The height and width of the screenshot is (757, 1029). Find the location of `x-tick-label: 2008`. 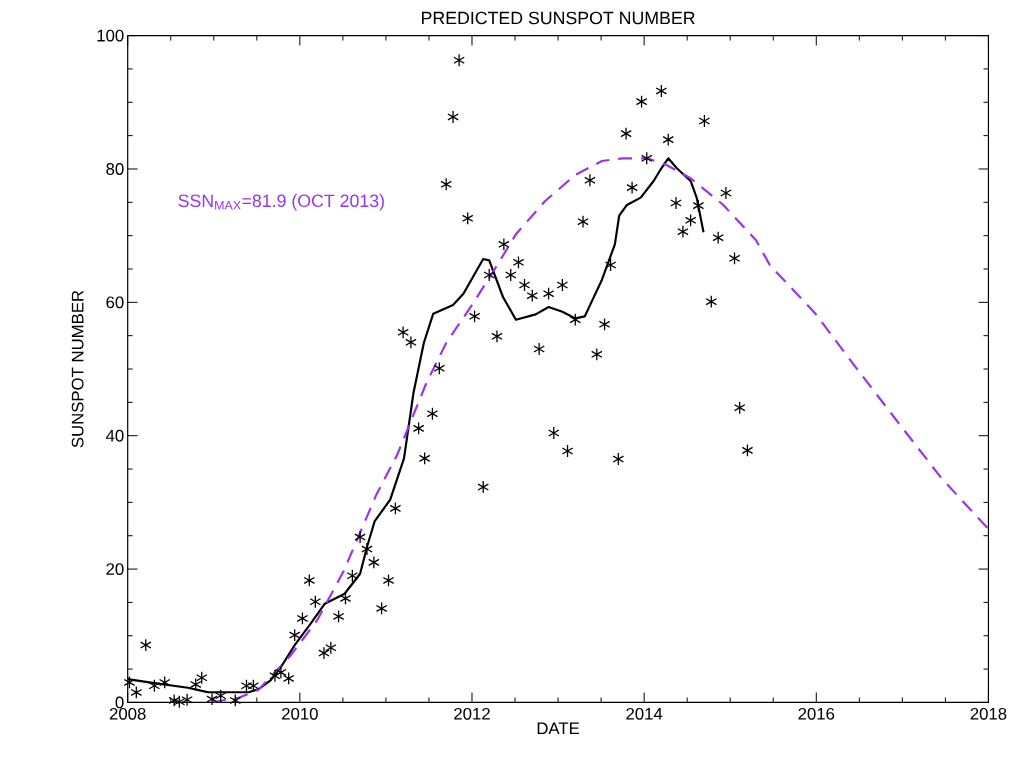

x-tick-label: 2008 is located at coordinates (127, 713).